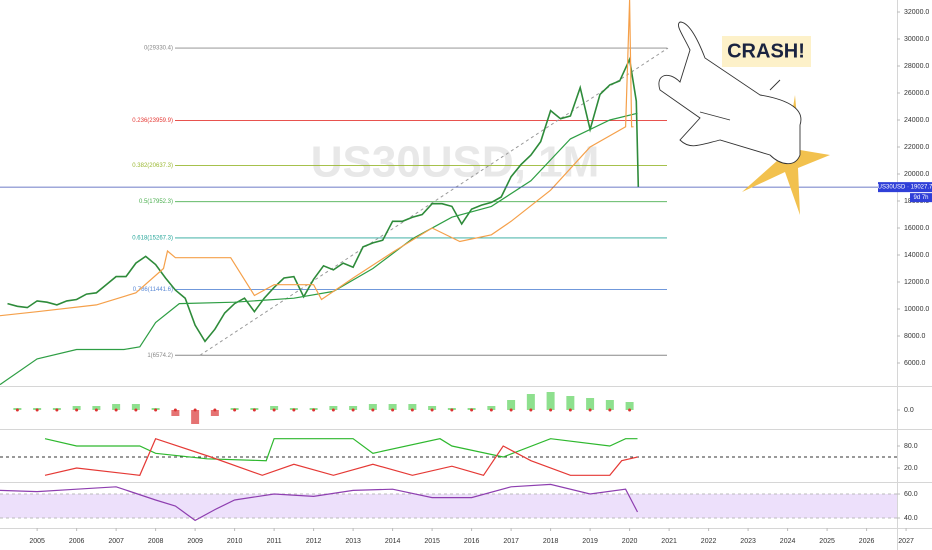 The height and width of the screenshot is (550, 932). Describe the element at coordinates (77, 541) in the screenshot. I see `x-tick-label: 2006` at that location.